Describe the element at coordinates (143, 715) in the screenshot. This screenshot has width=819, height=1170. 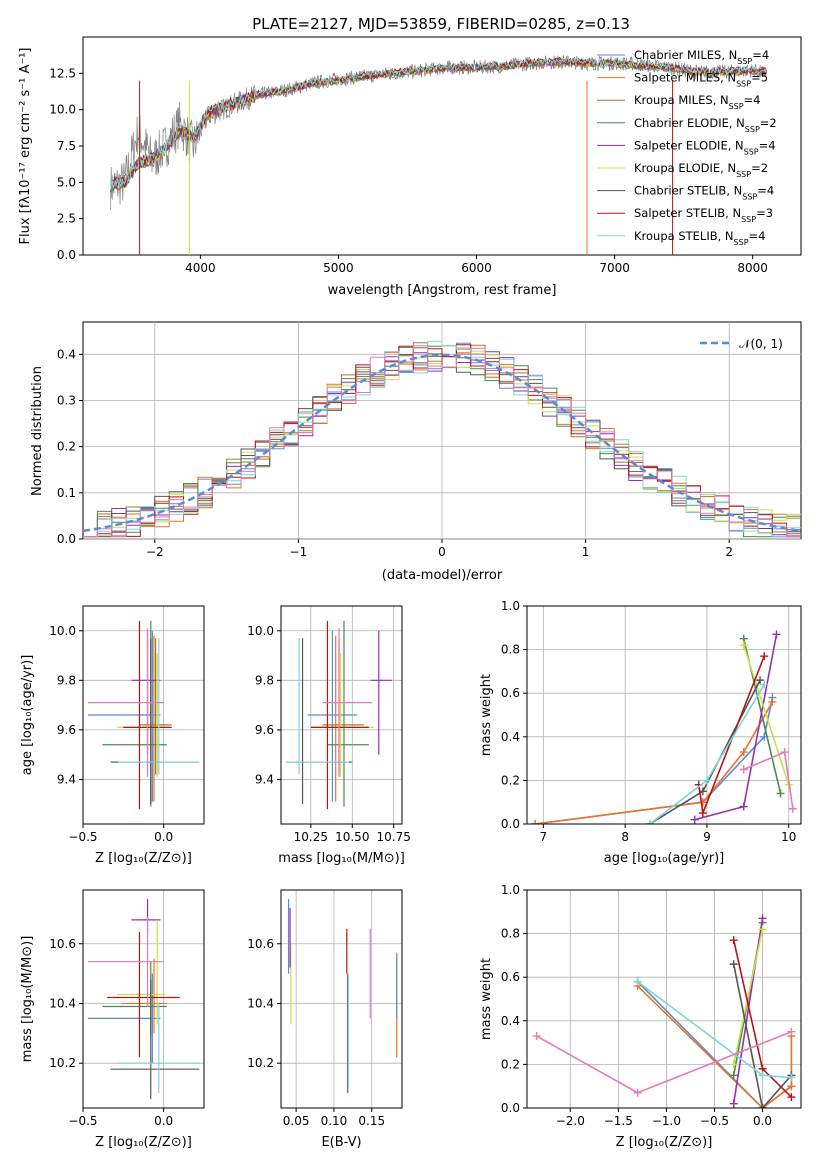
I see `age_z-marks` at that location.